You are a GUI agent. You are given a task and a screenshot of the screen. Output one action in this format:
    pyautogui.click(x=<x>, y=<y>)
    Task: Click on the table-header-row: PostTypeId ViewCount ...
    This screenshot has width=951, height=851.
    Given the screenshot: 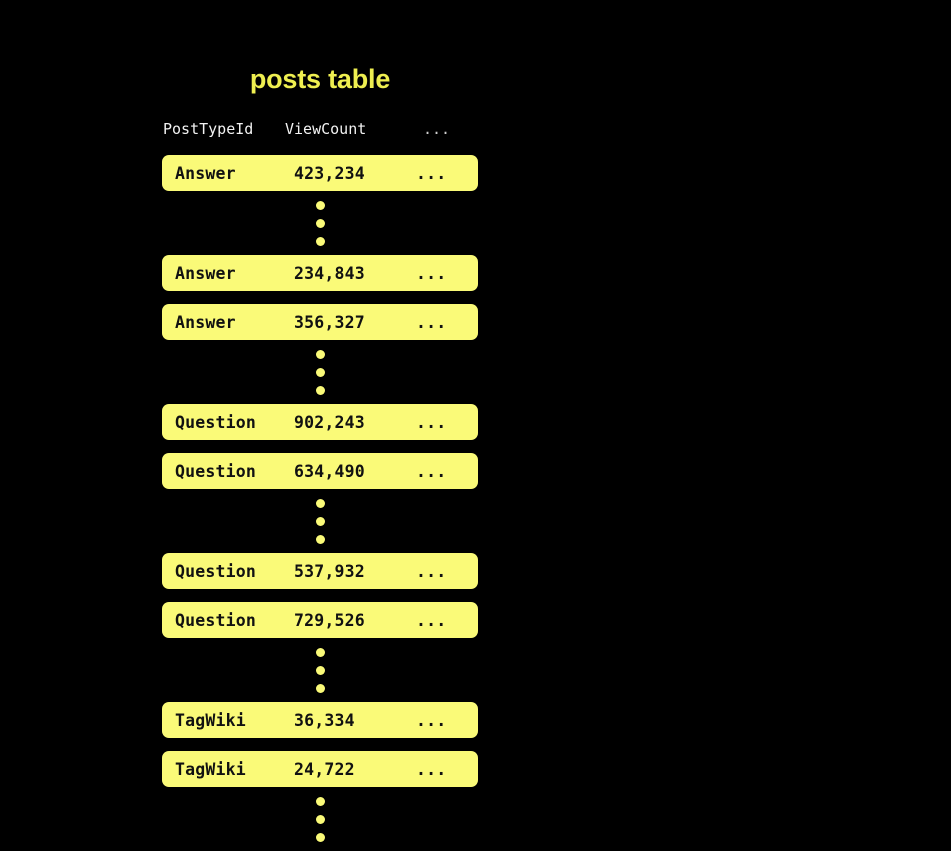 What is the action you would take?
    pyautogui.click(x=320, y=129)
    